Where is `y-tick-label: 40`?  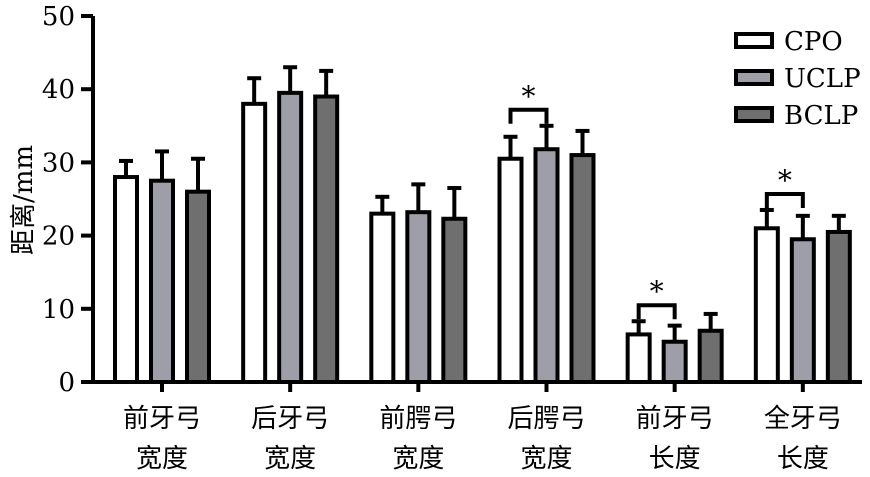 y-tick-label: 40 is located at coordinates (58, 90).